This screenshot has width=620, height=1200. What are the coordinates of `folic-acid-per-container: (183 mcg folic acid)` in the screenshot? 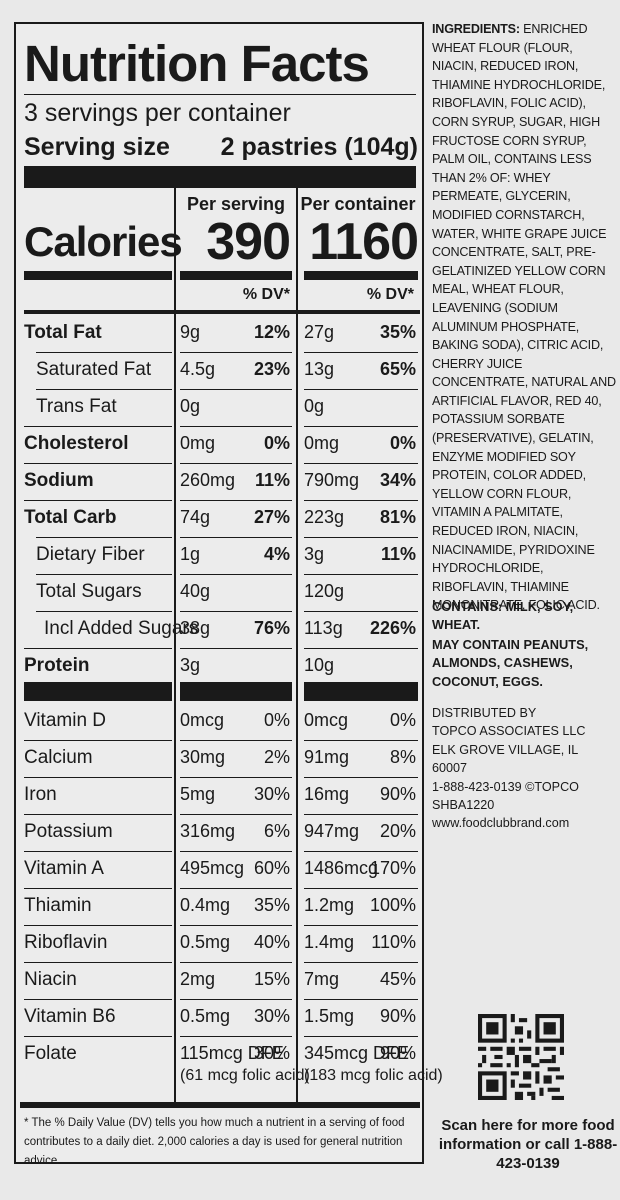 It's located at (373, 1075).